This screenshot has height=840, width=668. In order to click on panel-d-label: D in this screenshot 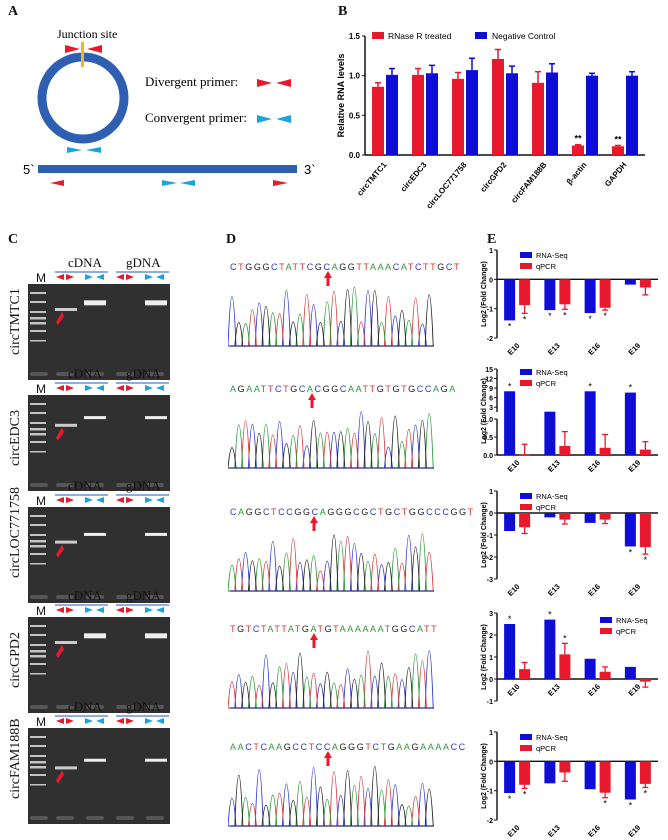, I will do `click(231, 239)`.